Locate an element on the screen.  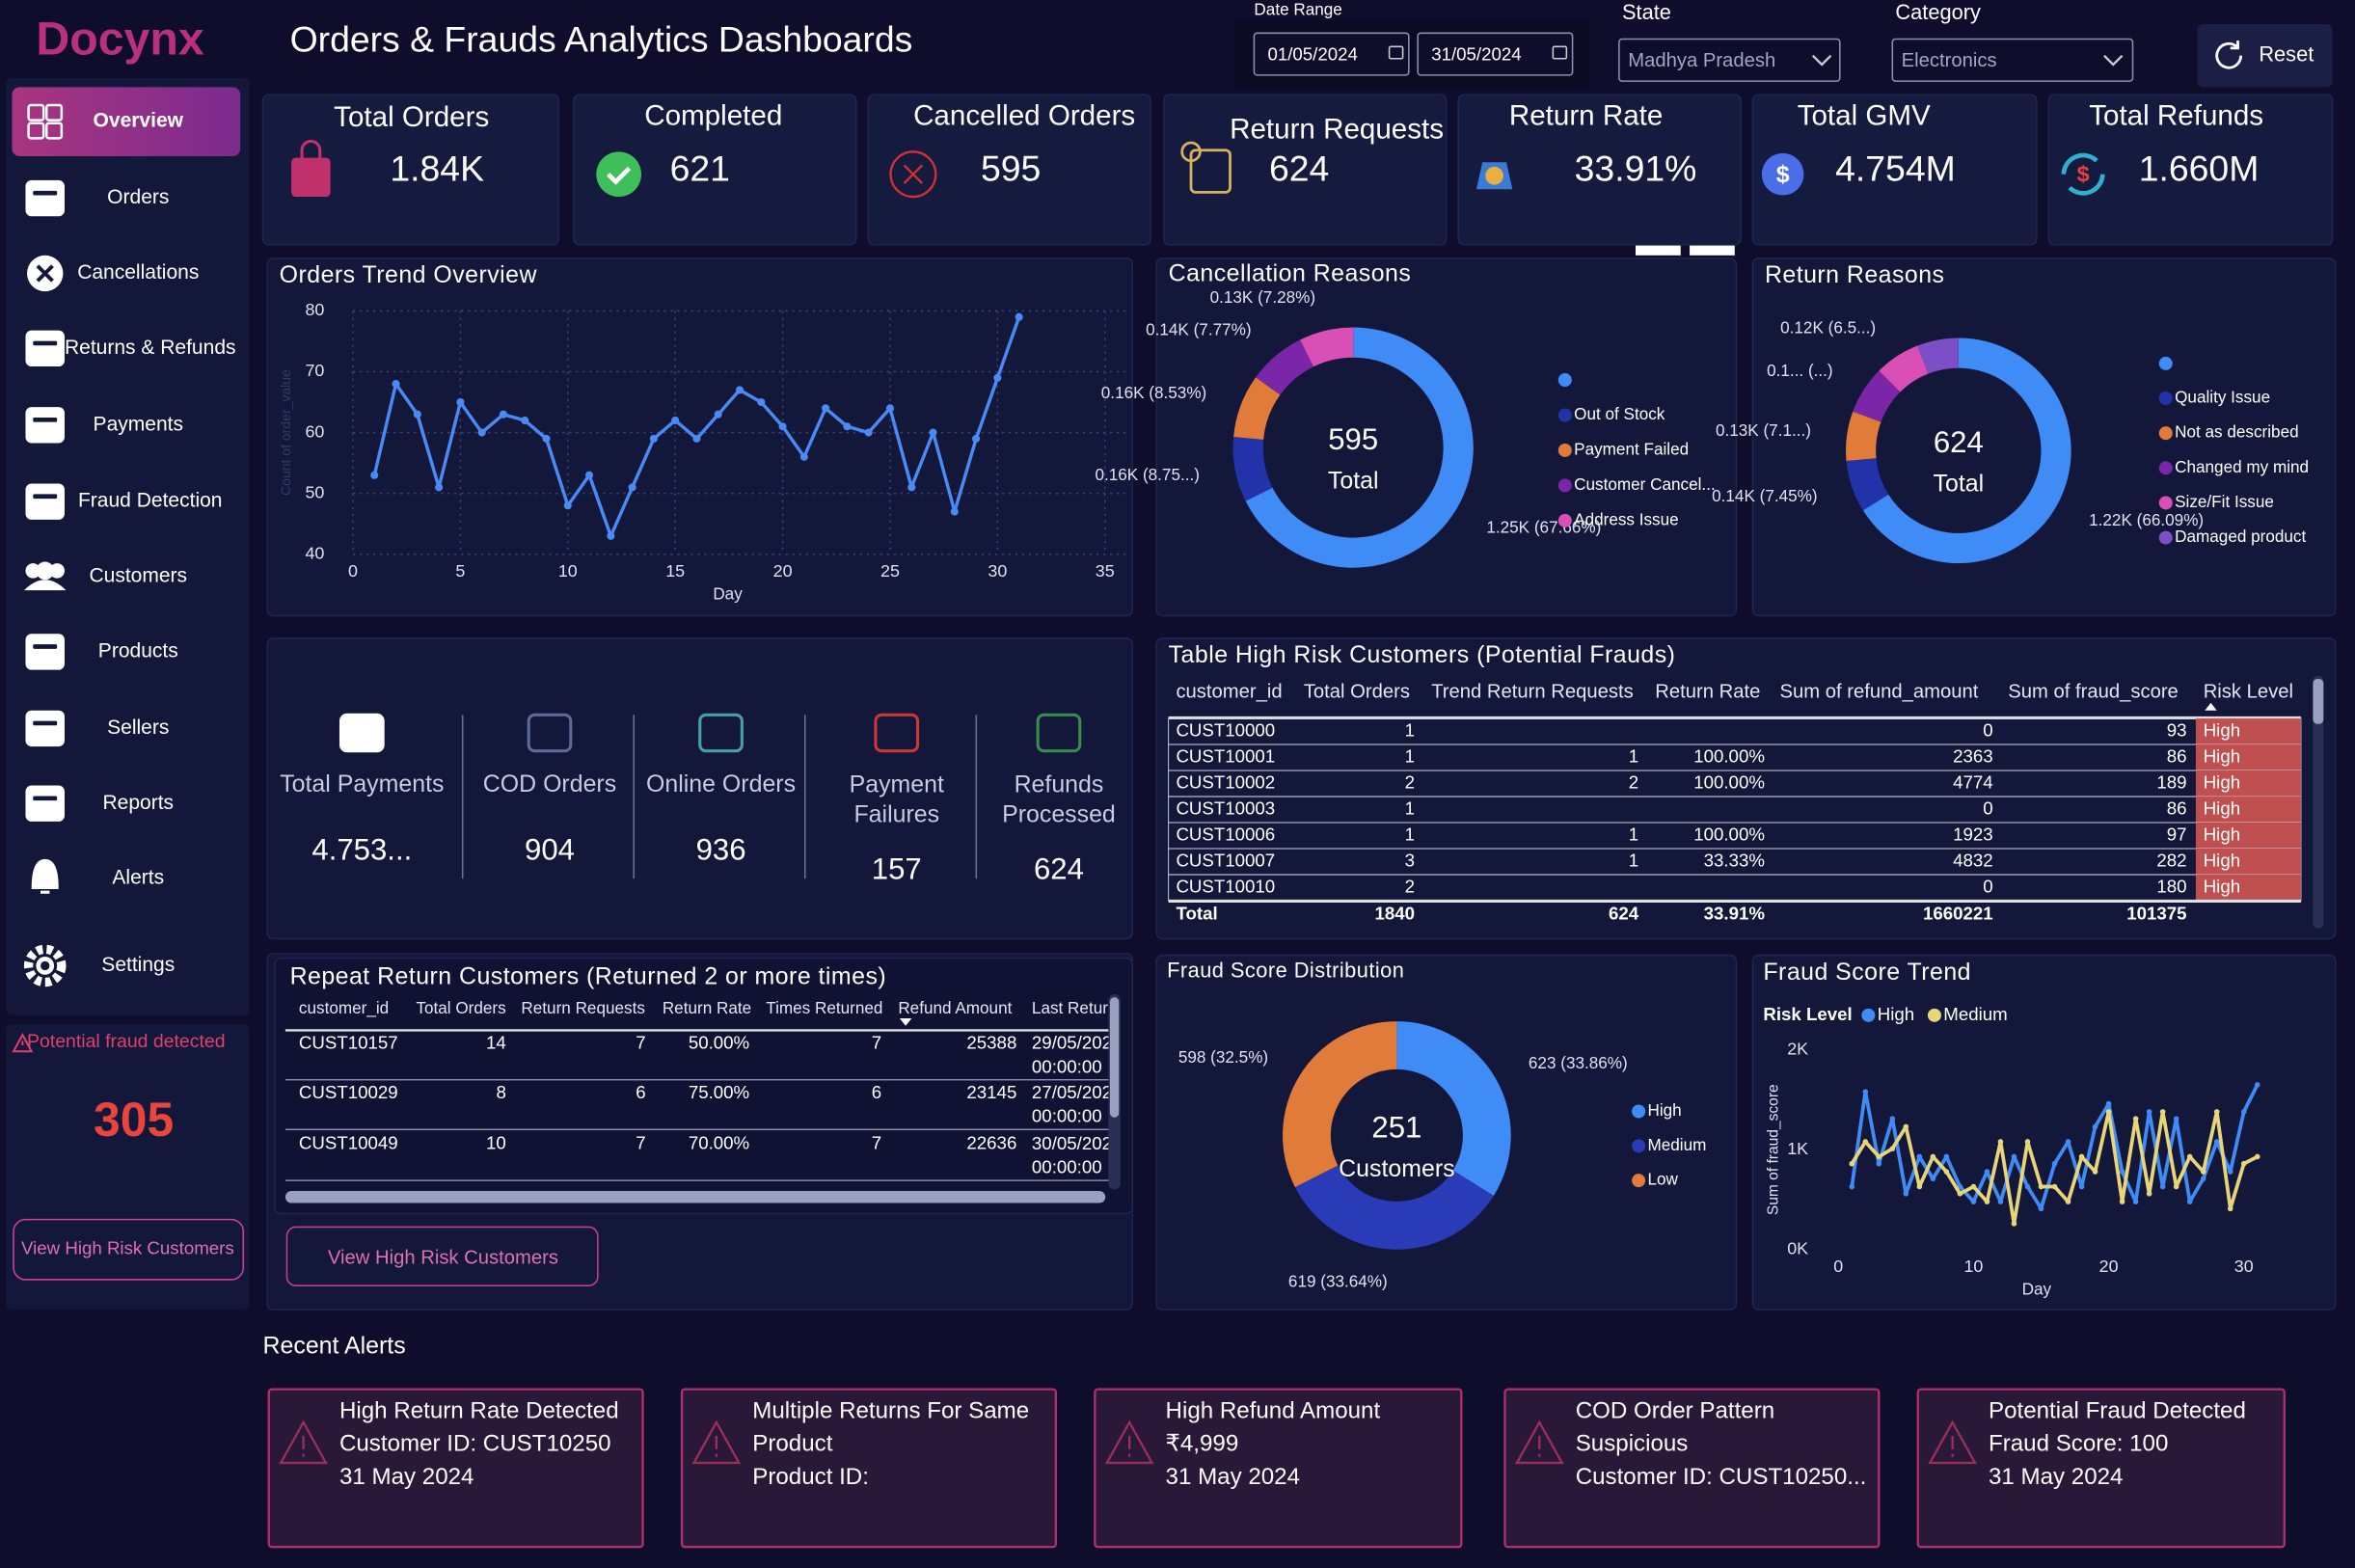
table-scroll-thumb is located at coordinates (2318, 701).